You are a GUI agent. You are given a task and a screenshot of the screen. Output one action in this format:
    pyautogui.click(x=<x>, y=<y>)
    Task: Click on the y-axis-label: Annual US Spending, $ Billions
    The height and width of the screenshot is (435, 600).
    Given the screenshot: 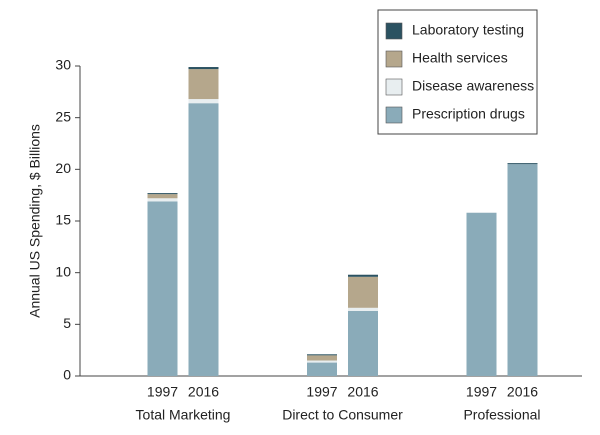 What is the action you would take?
    pyautogui.click(x=35, y=221)
    